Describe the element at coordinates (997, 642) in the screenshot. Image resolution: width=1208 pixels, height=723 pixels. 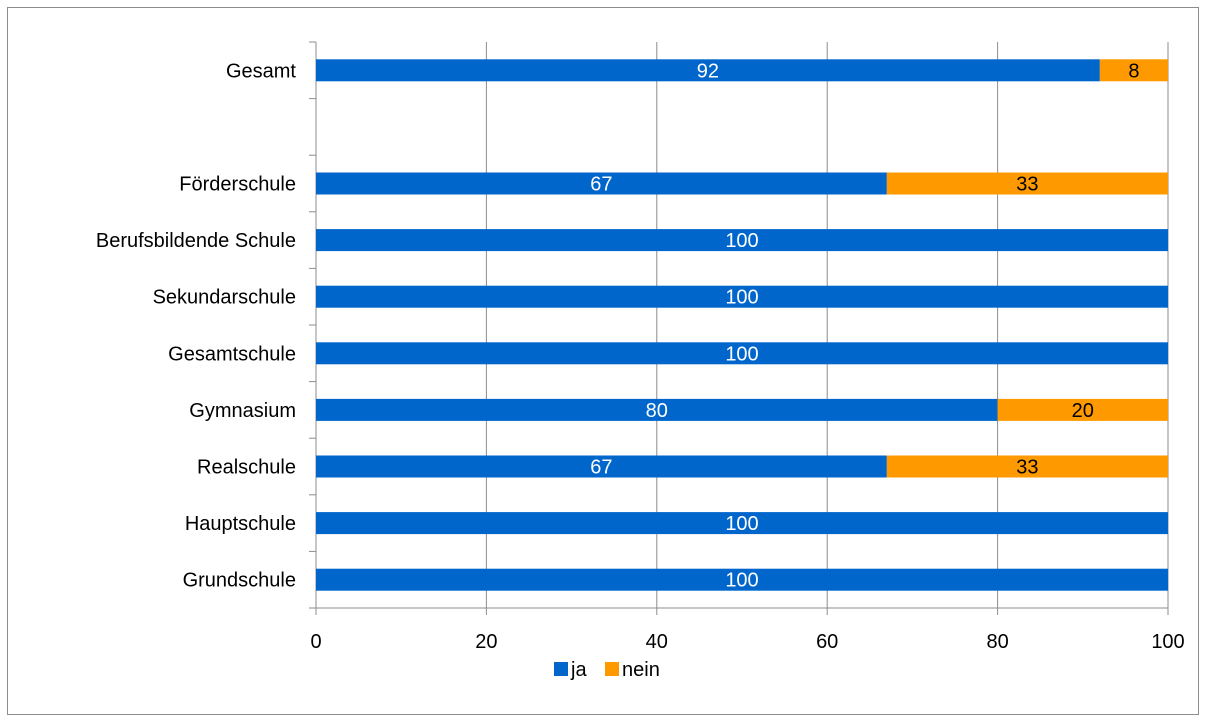
I see `x-tick-label: 80` at that location.